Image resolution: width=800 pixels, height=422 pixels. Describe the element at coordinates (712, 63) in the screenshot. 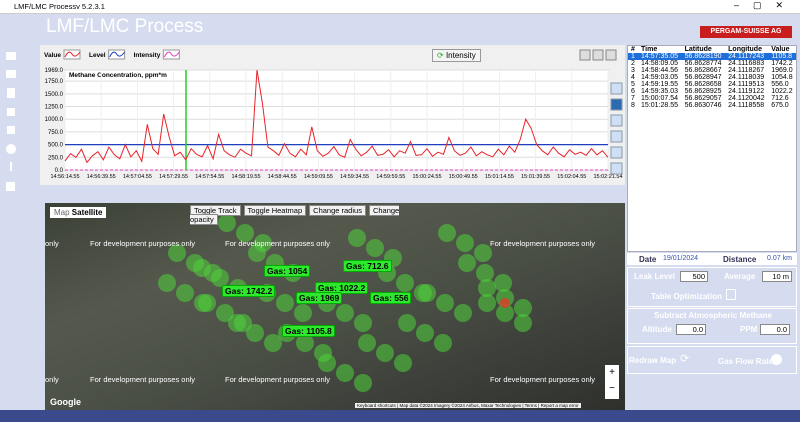

I see `table-row: 2 14:58:09.05 56.8628774 24.1116883 1742.2` at that location.